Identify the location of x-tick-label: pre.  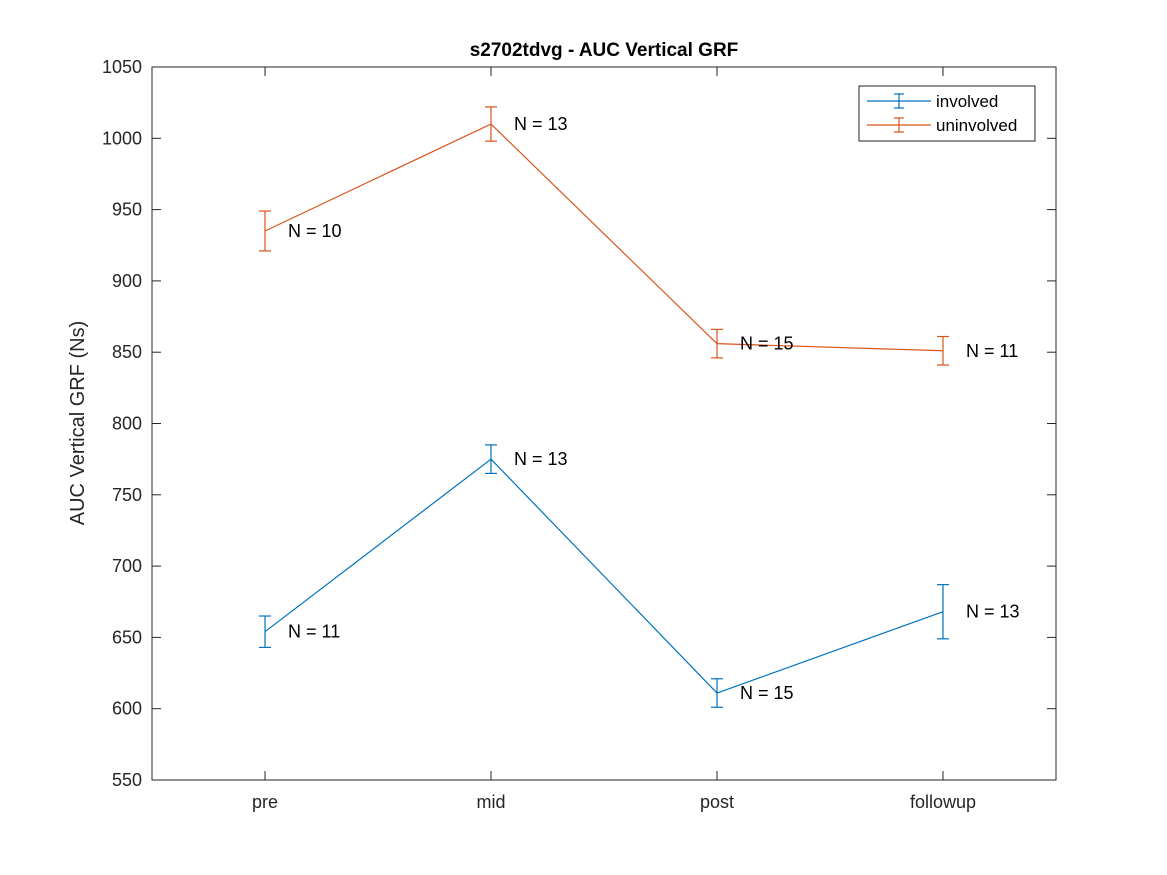
(265, 802).